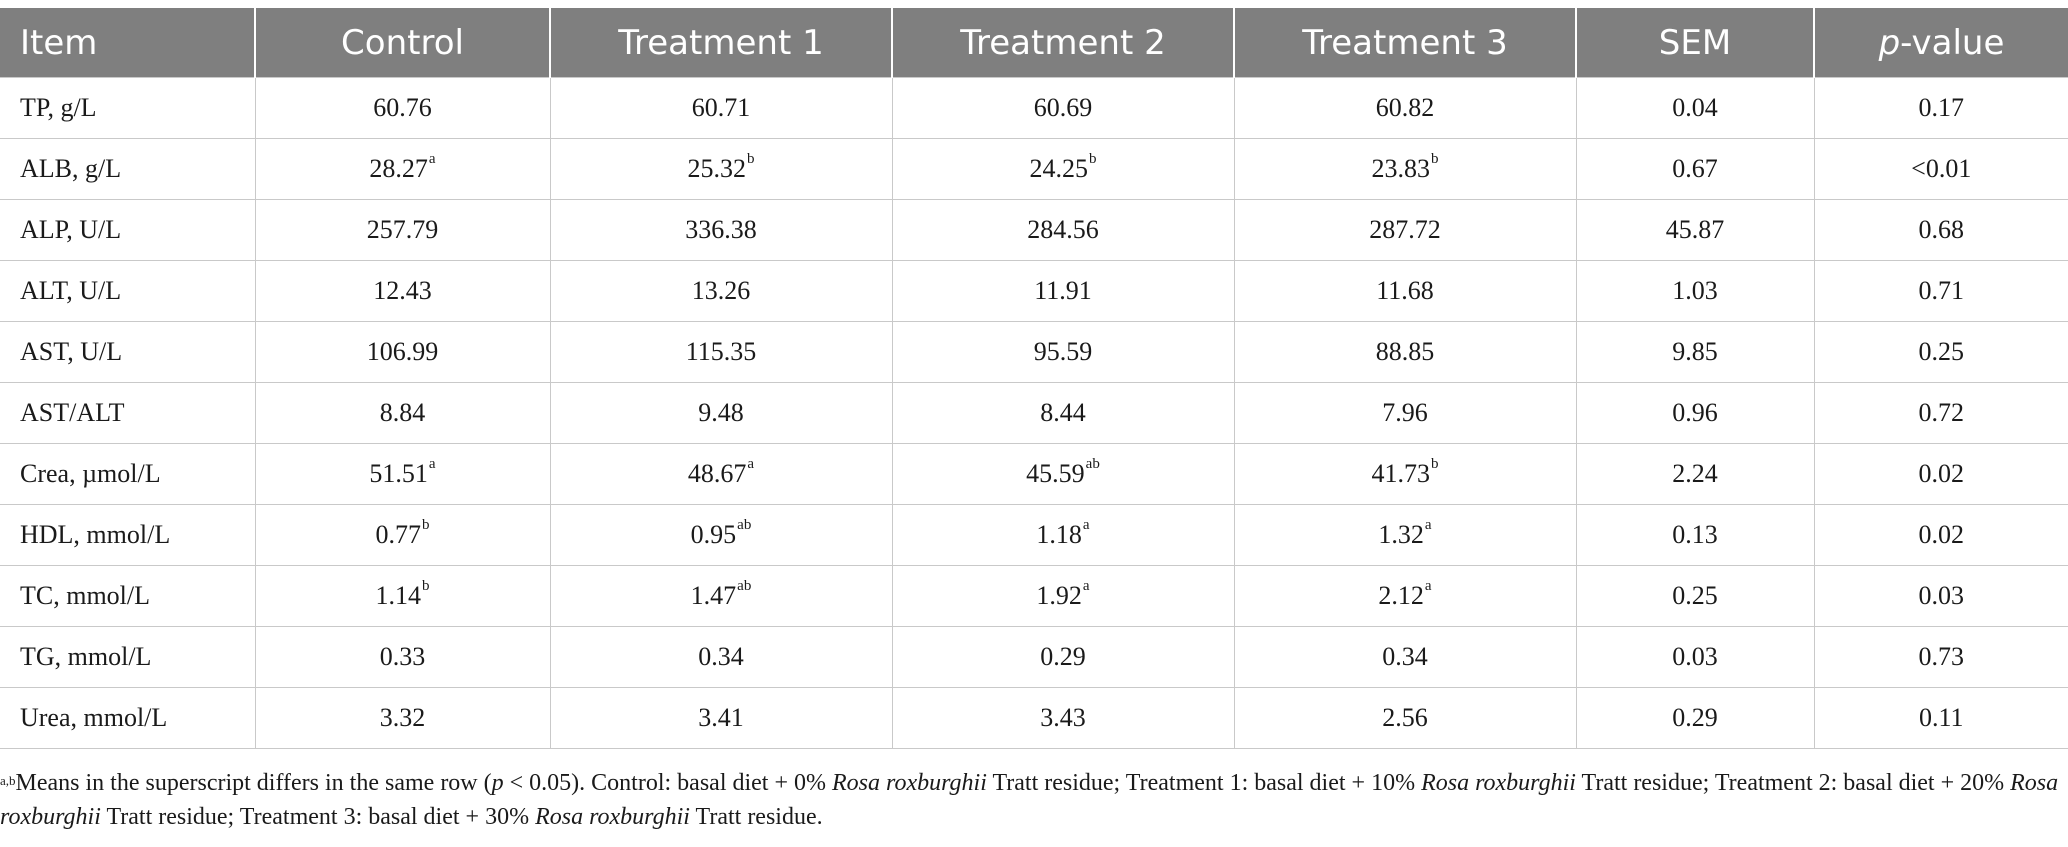 This screenshot has height=847, width=2068. I want to click on cell-treatment-1-value: 0.34, so click(721, 656).